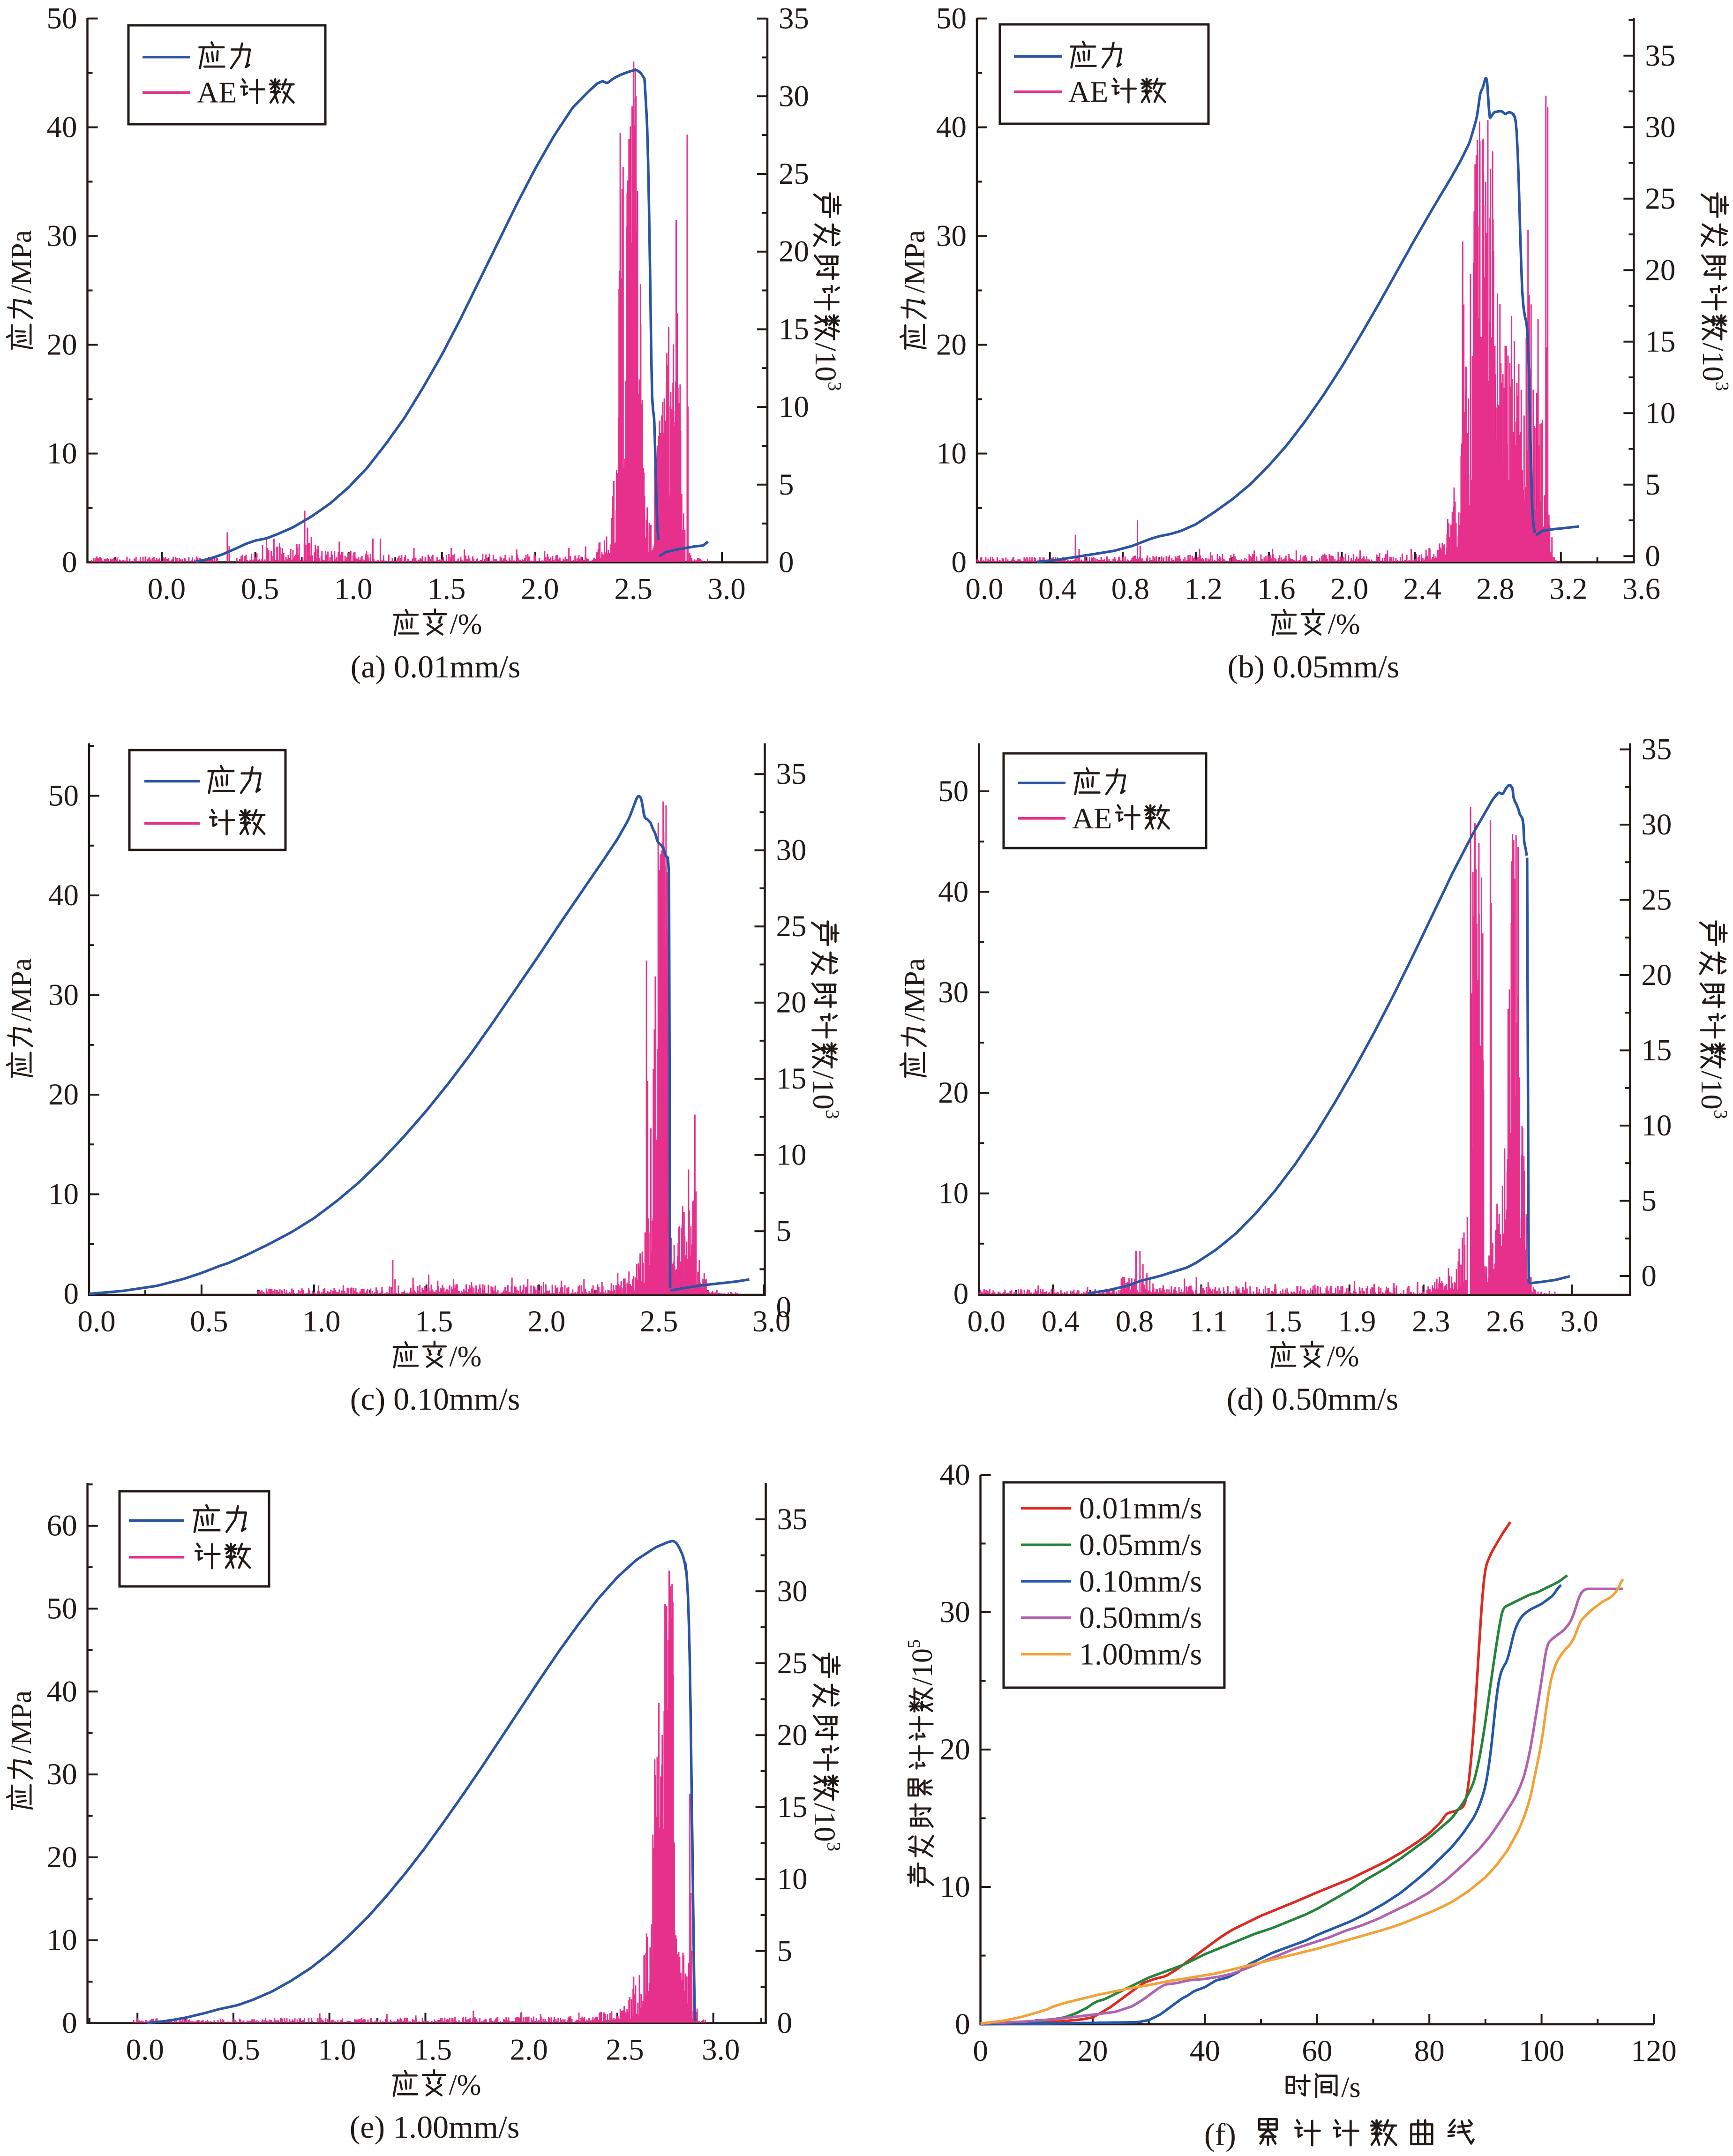 This screenshot has height=2156, width=1733. Describe the element at coordinates (1141, 1508) in the screenshot. I see `svg-text: 0.01mm/s` at that location.